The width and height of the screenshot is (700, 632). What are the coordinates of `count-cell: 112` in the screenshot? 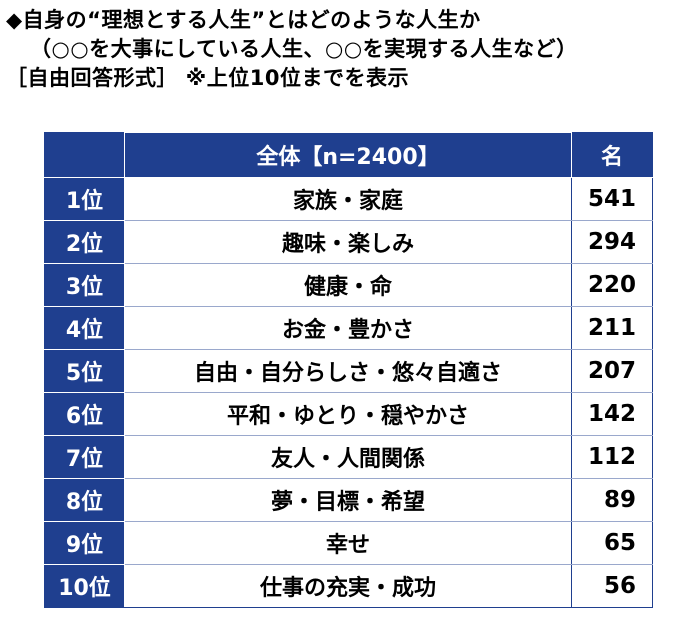 It's located at (612, 457).